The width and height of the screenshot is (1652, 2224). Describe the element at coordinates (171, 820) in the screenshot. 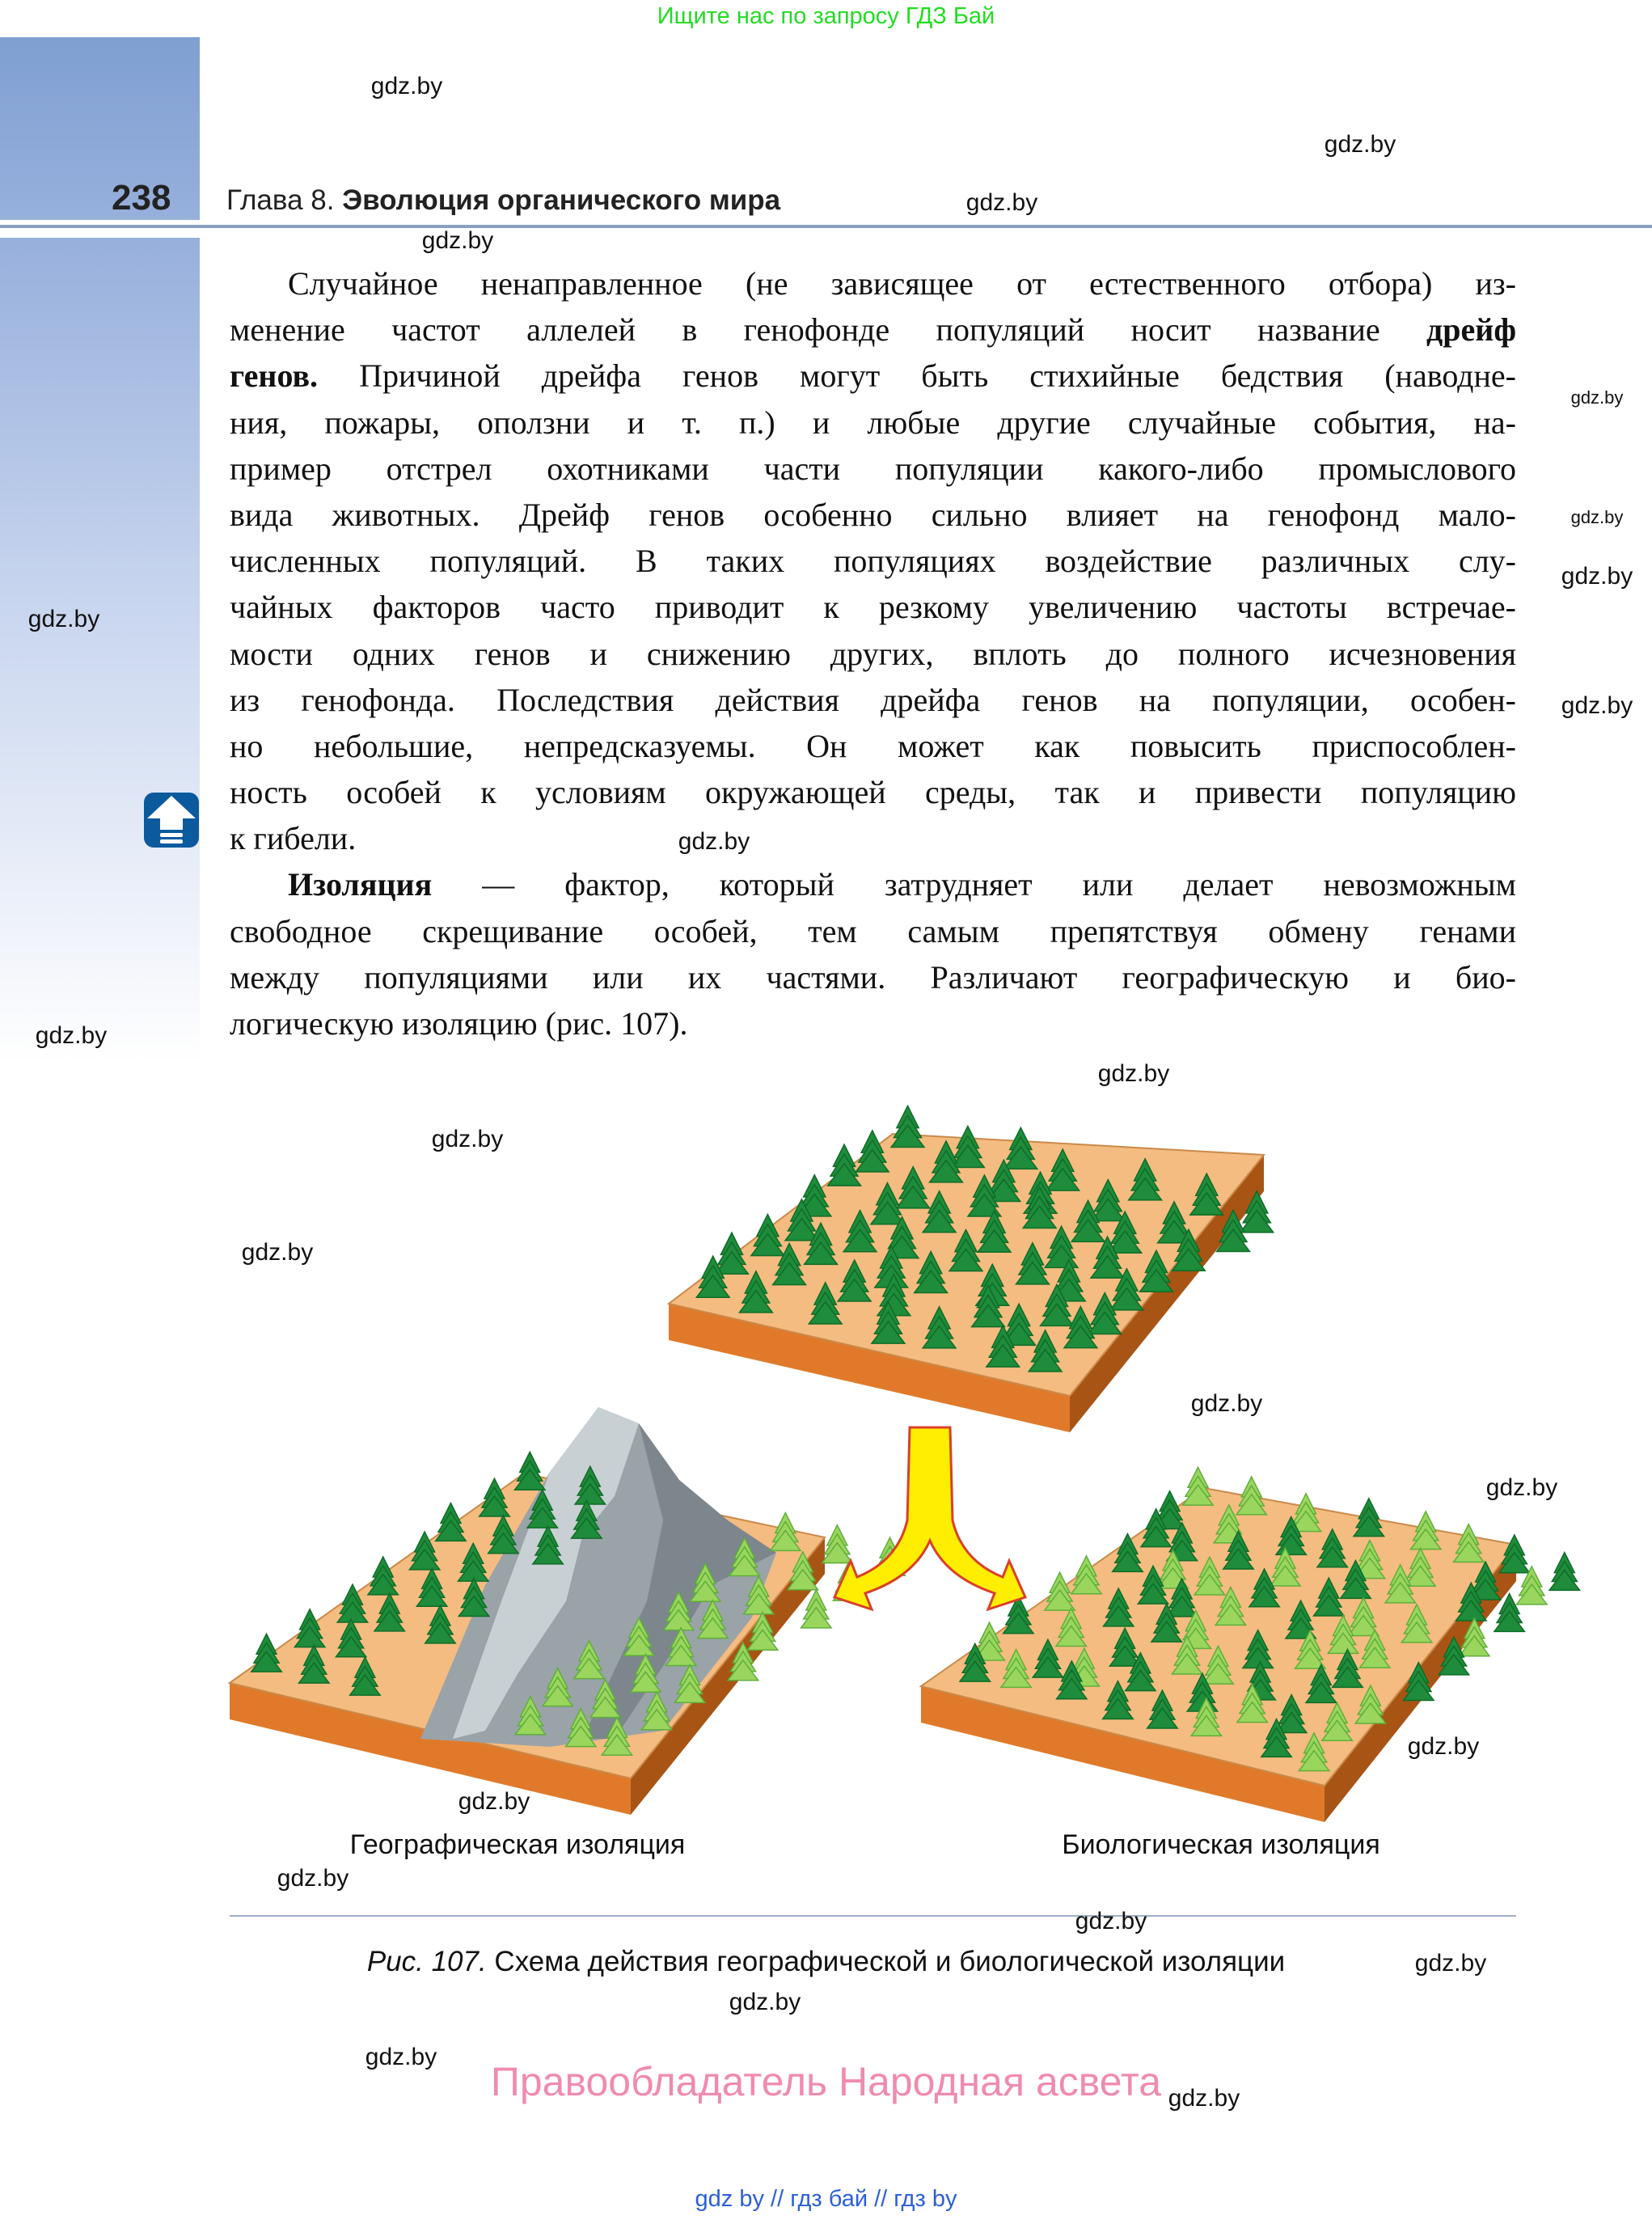

I see `up-arrow-icon` at that location.